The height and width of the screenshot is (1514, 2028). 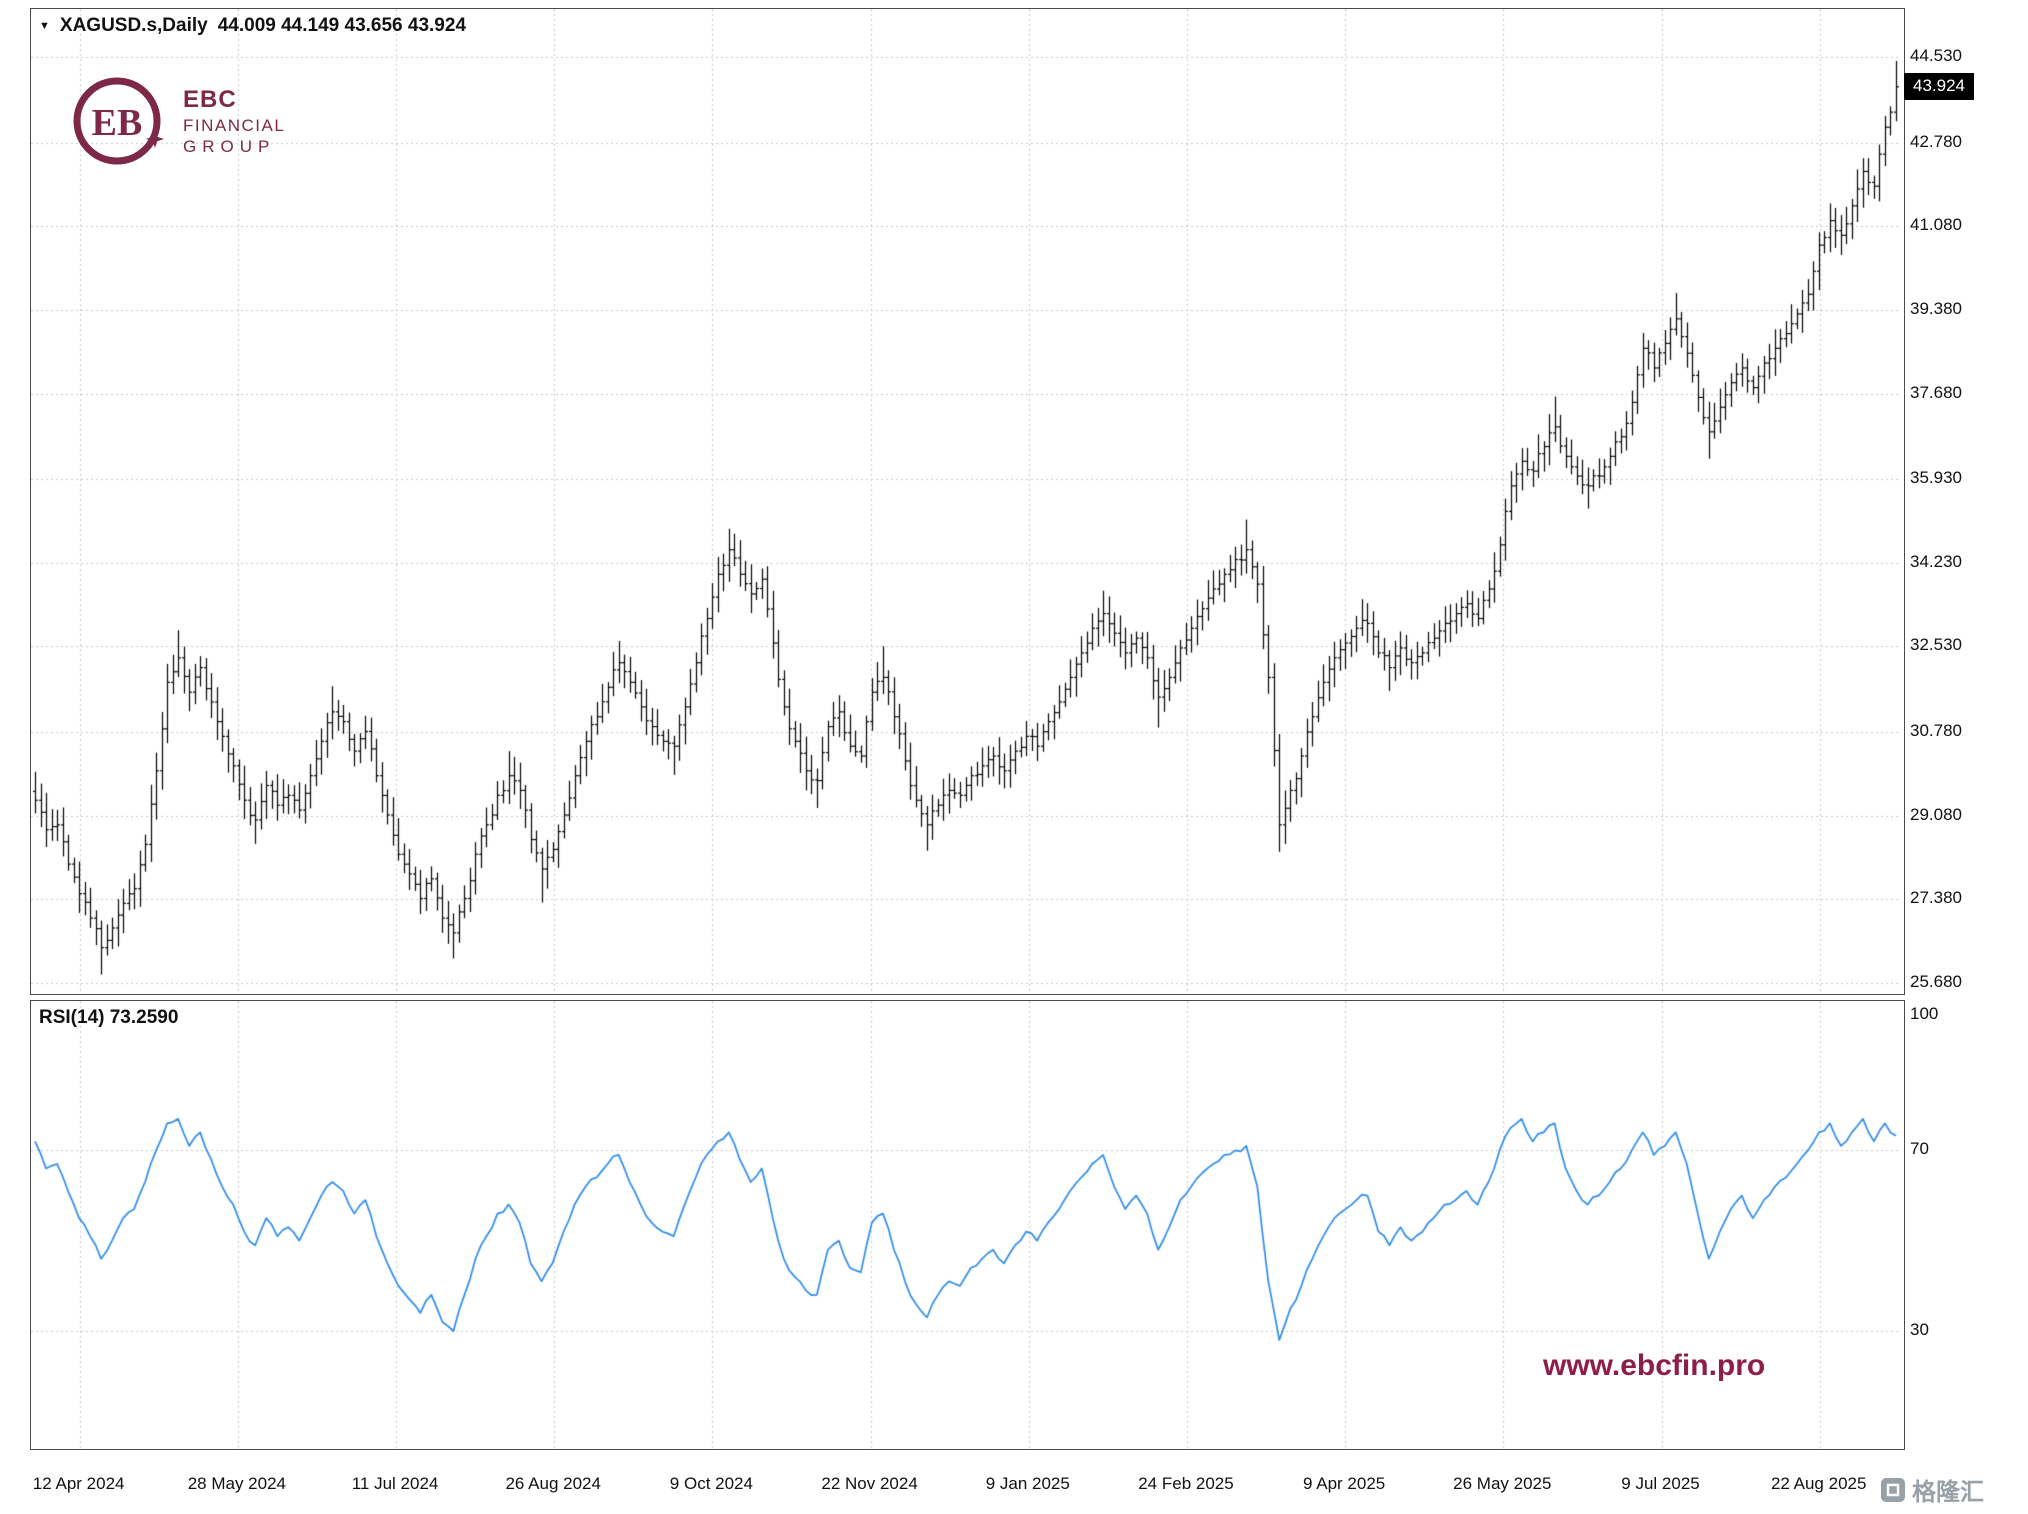 What do you see at coordinates (1893, 1489) in the screenshot?
I see `gelonghui-logo-icon` at bounding box center [1893, 1489].